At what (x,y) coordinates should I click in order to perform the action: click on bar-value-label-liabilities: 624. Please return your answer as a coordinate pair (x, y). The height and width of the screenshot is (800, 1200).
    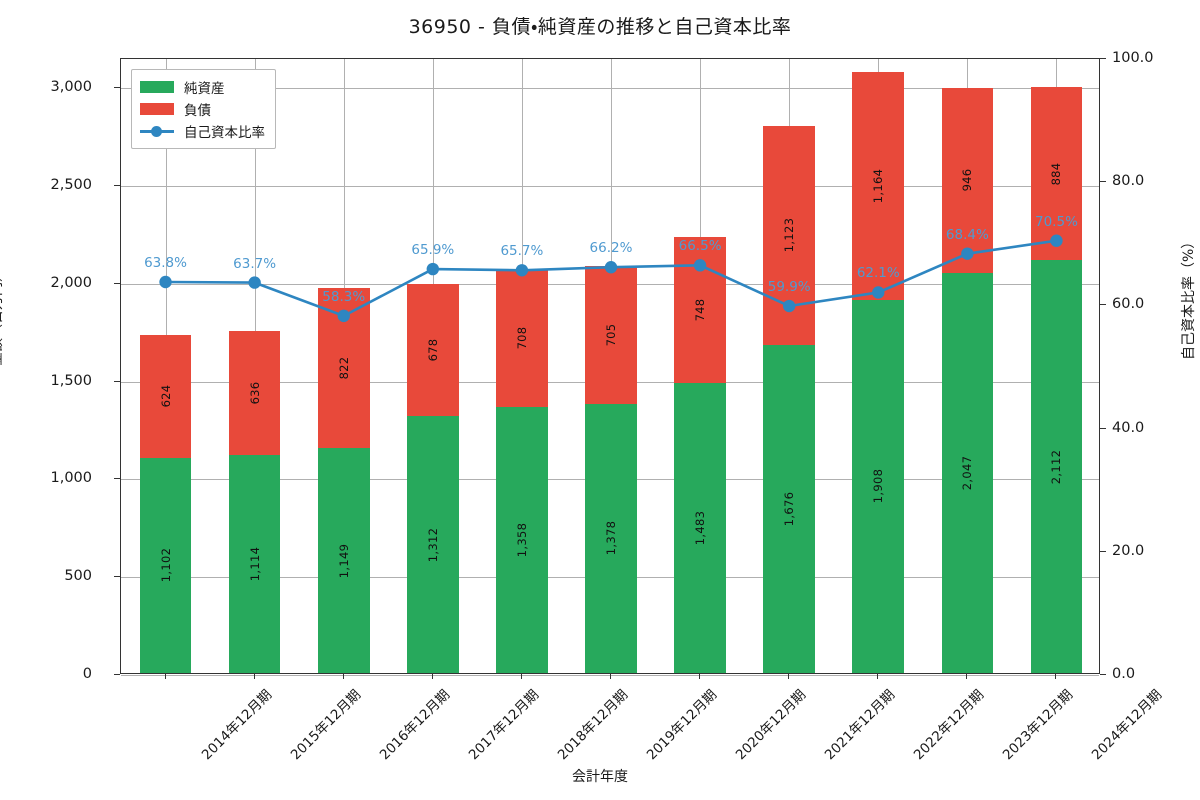
    Looking at the image, I should click on (165, 396).